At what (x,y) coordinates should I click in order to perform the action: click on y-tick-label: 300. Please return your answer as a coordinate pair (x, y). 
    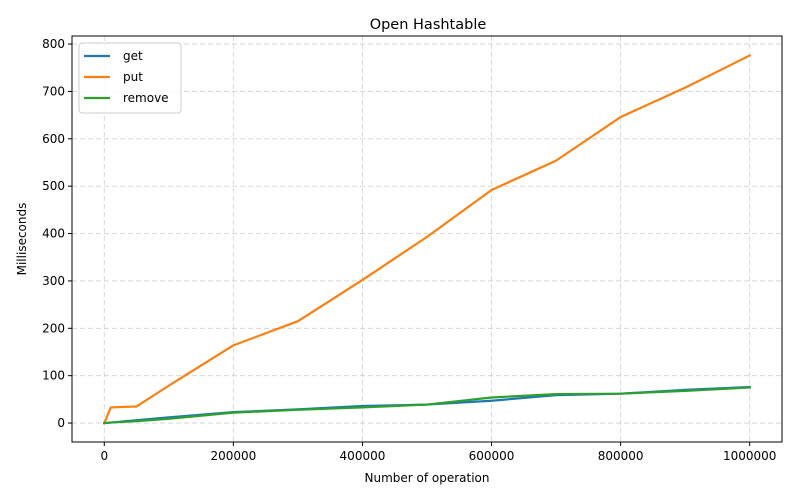
    Looking at the image, I should click on (53, 281).